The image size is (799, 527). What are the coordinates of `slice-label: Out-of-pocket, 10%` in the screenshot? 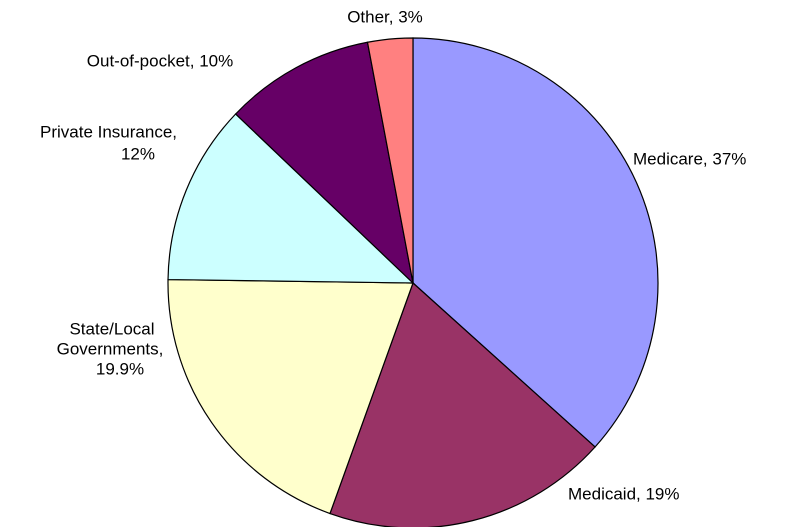 It's located at (160, 60).